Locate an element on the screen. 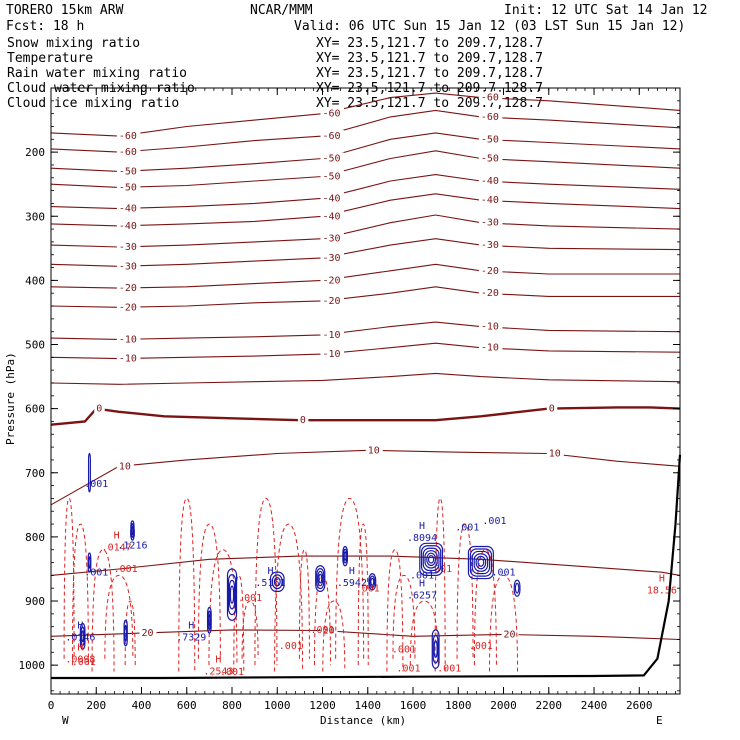  rain-max-value: 18.56 is located at coordinates (662, 590).